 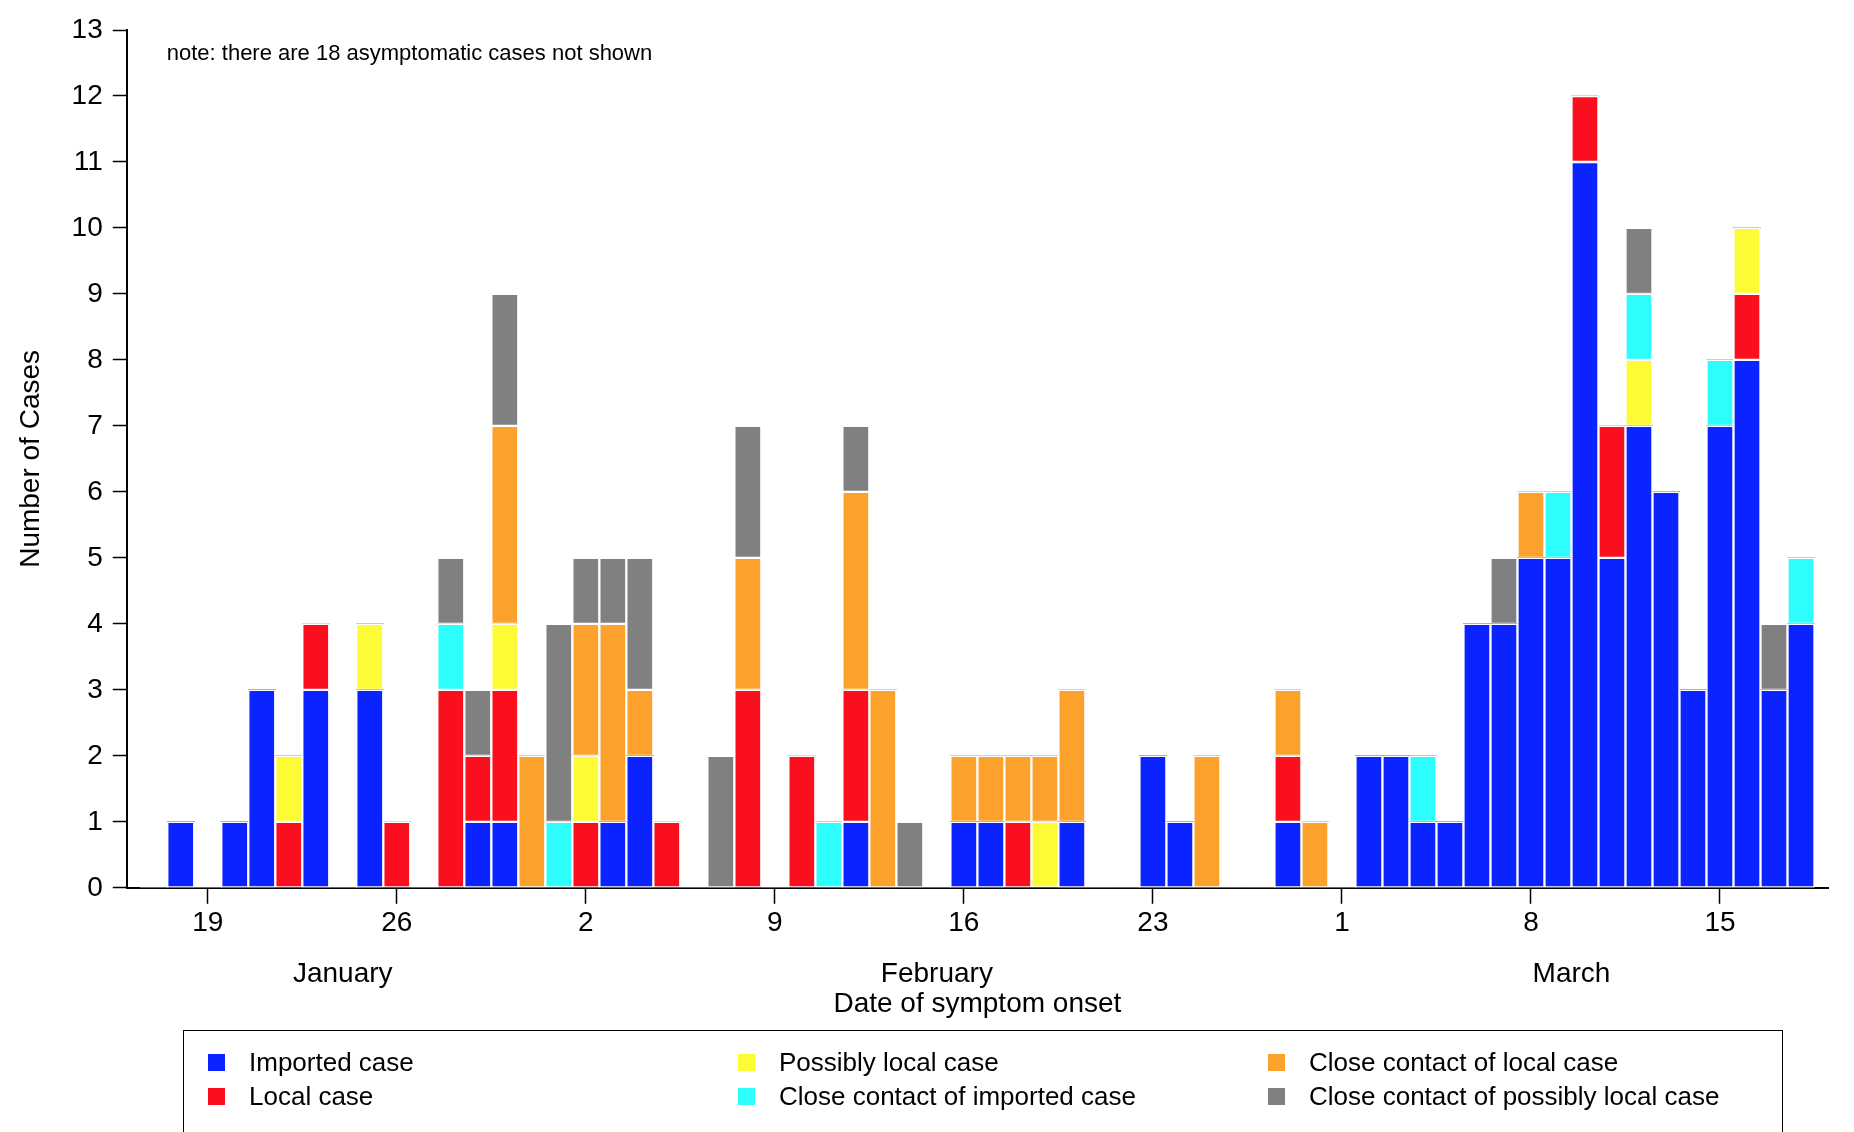 I want to click on x-tick-label: 23, so click(x=1153, y=922).